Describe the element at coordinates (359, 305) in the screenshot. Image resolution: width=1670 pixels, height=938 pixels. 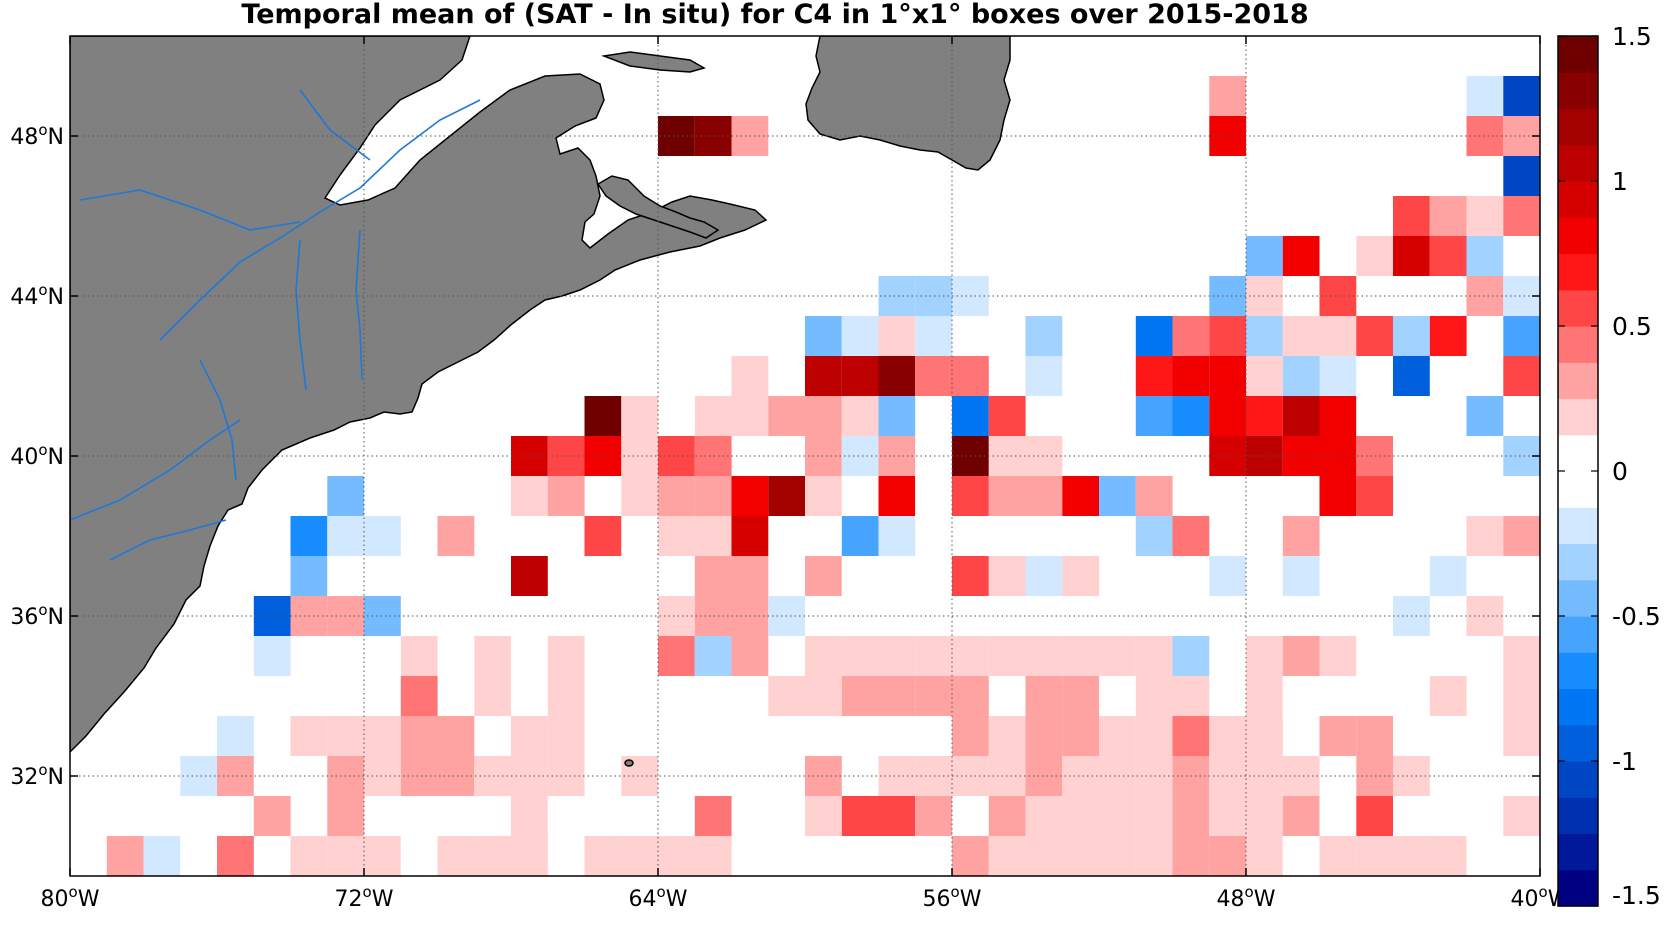
I see `river-connecticut` at that location.